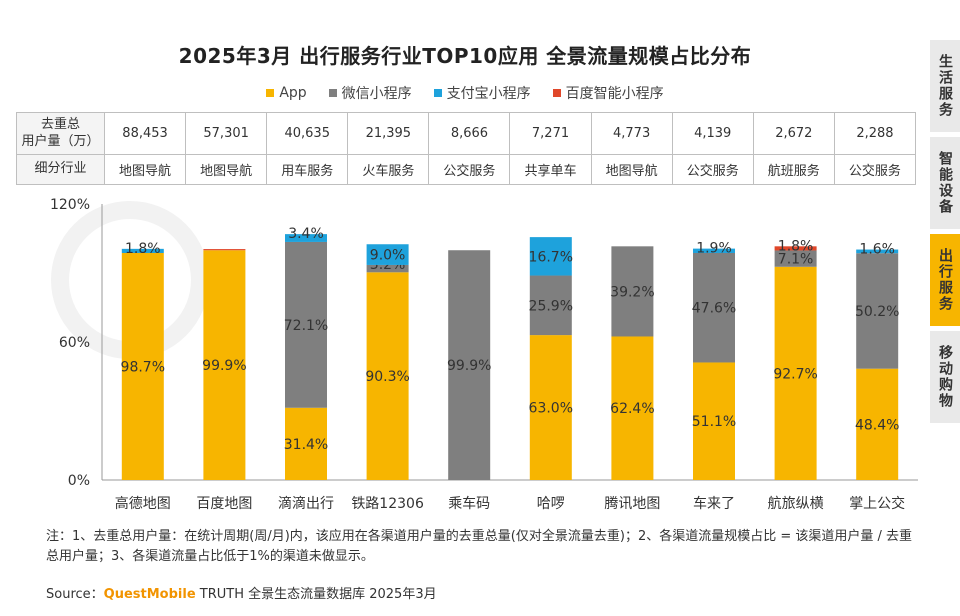 The width and height of the screenshot is (960, 616). I want to click on industry-cell: 共享单车, so click(550, 169).